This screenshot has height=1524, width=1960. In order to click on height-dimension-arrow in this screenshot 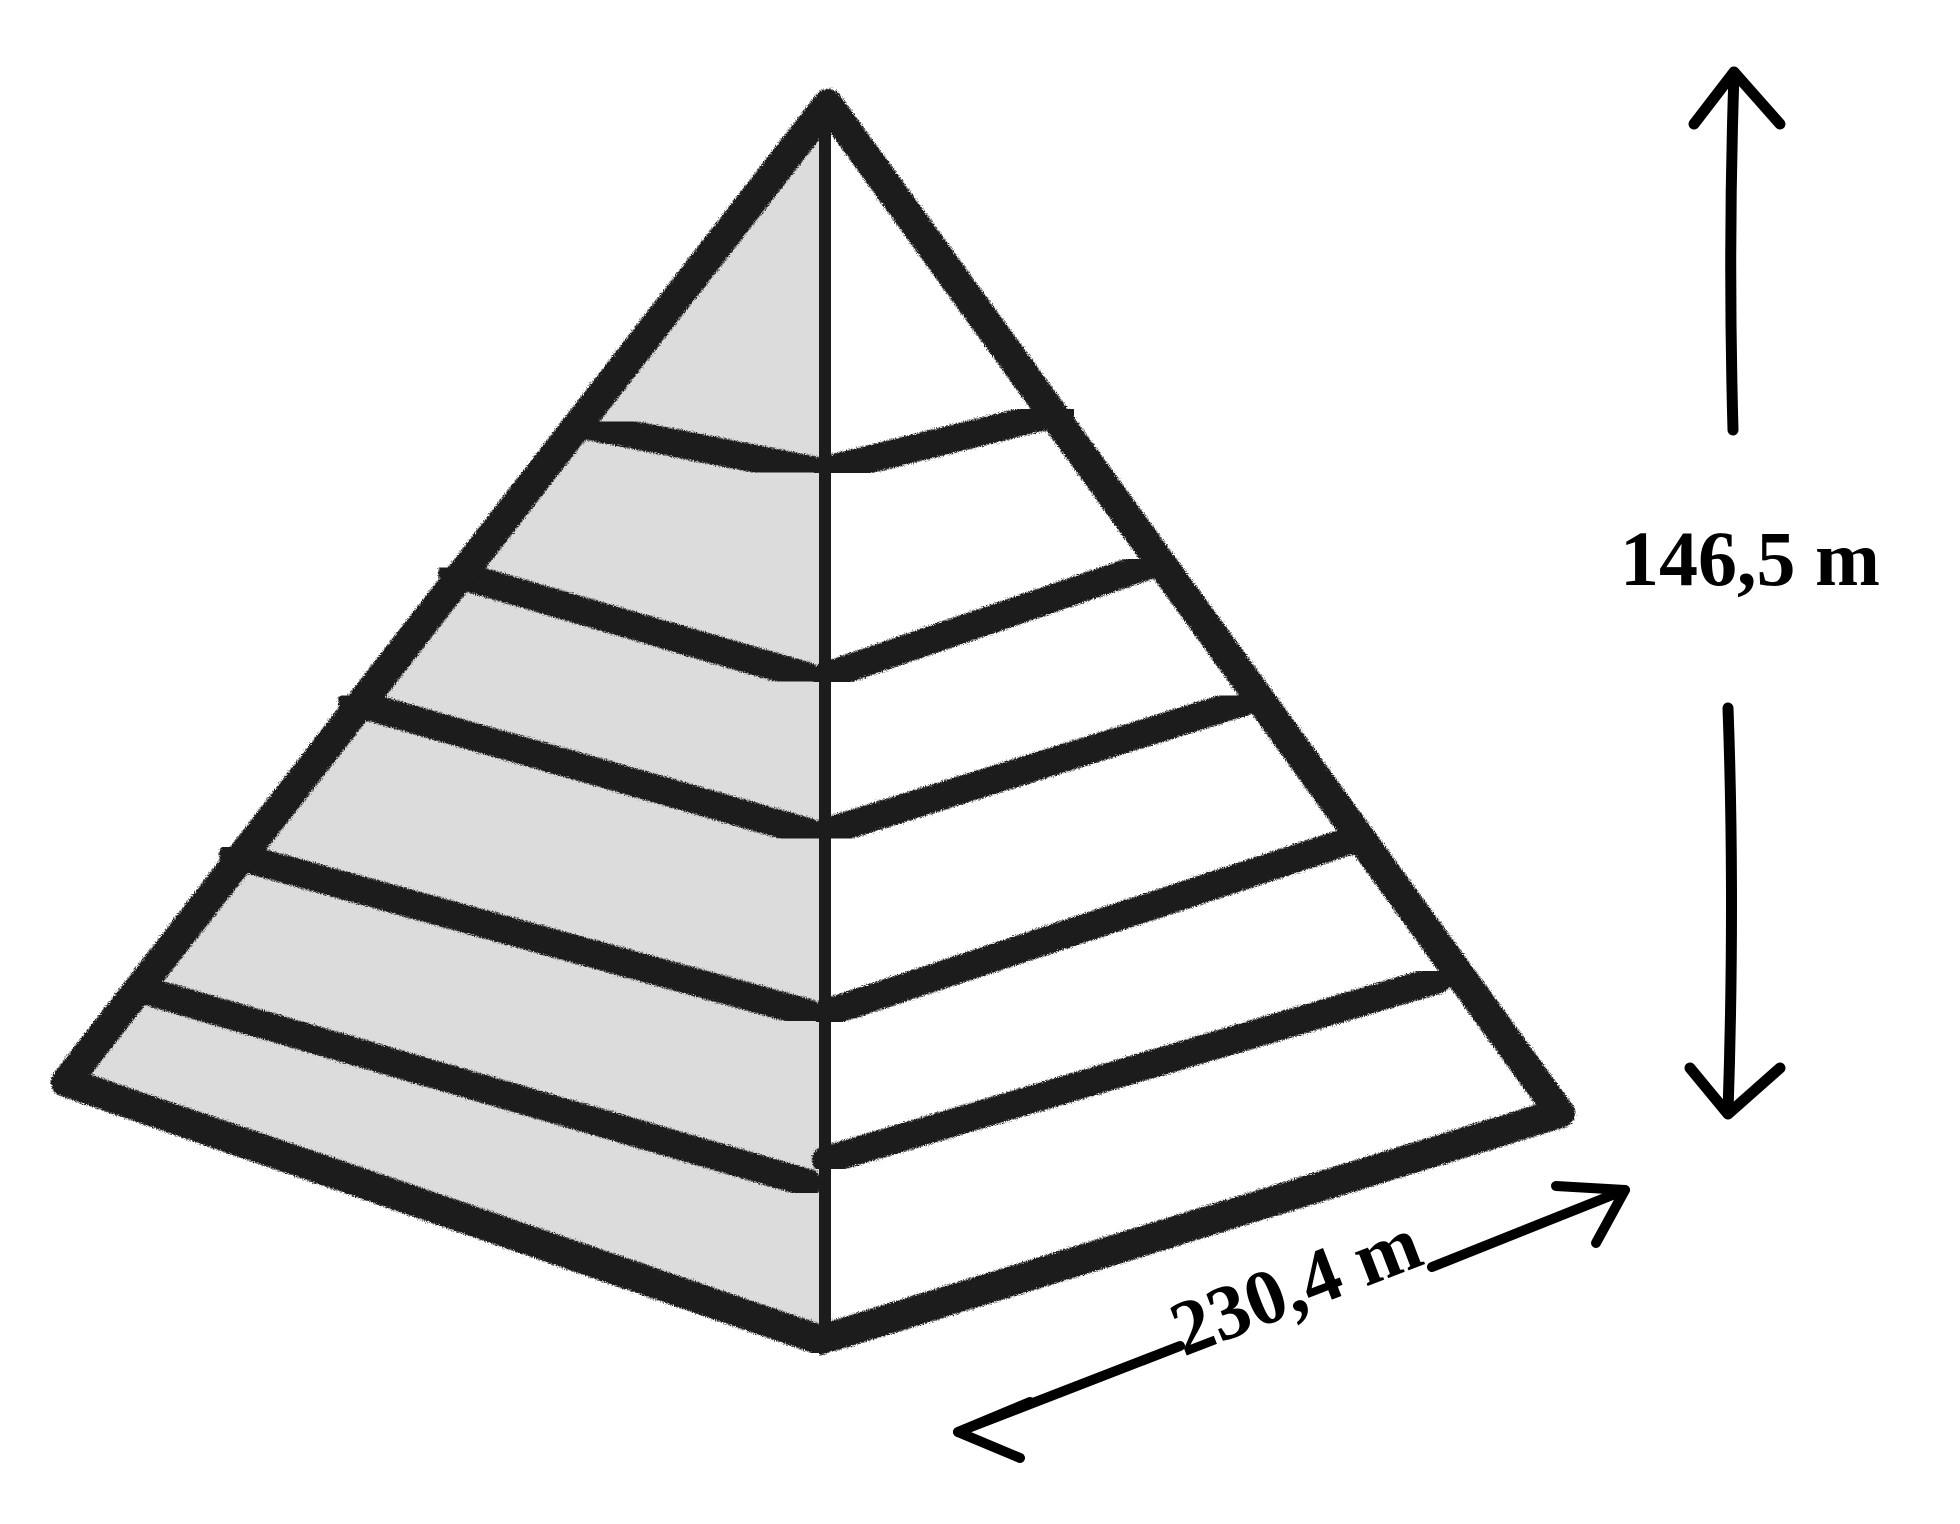, I will do `click(1735, 593)`.